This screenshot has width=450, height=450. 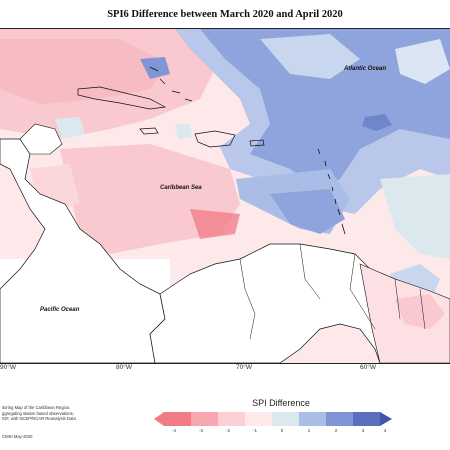 What do you see at coordinates (17, 436) in the screenshot?
I see `copyright-text: CIMH May-2020` at bounding box center [17, 436].